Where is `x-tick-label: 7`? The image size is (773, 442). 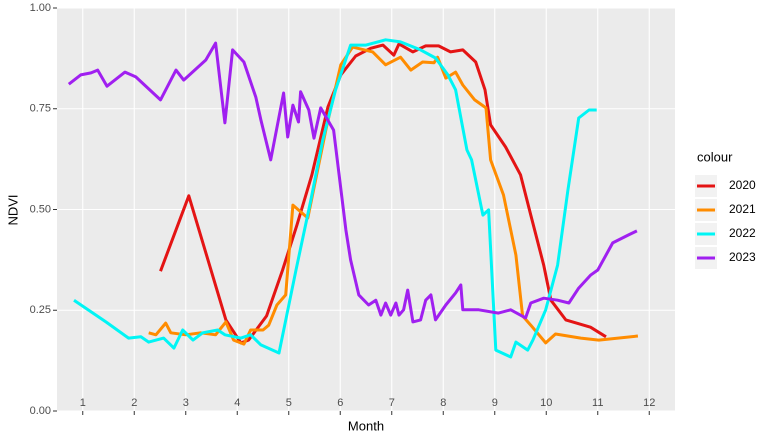
x-tick-label: 7 is located at coordinates (392, 403).